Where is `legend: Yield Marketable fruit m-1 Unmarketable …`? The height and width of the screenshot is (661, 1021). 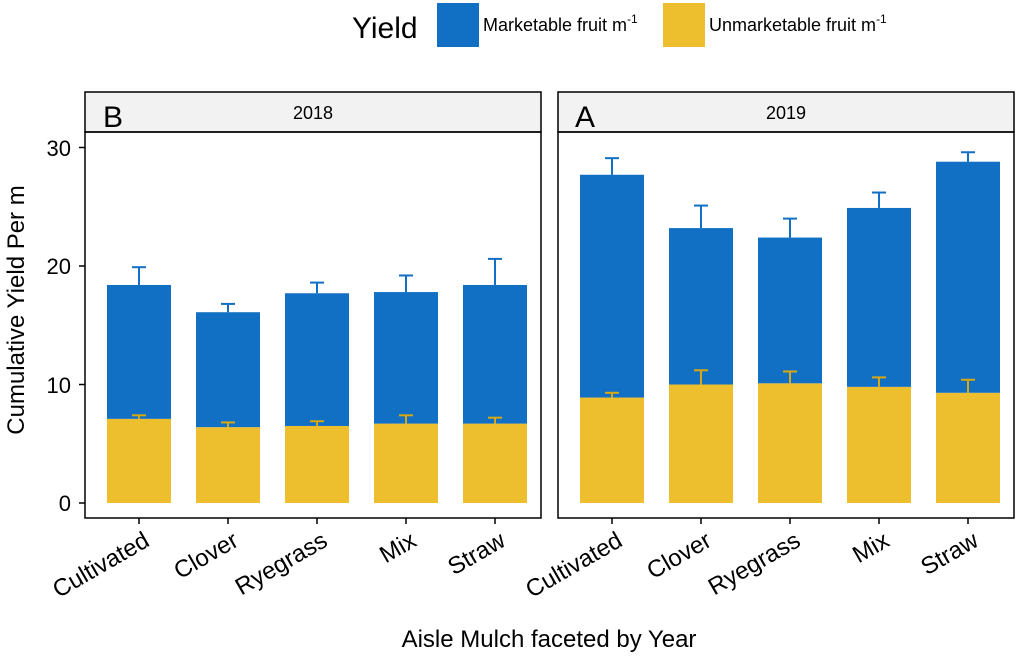
legend: Yield Marketable fruit m-1 Unmarketable … is located at coordinates (619, 25).